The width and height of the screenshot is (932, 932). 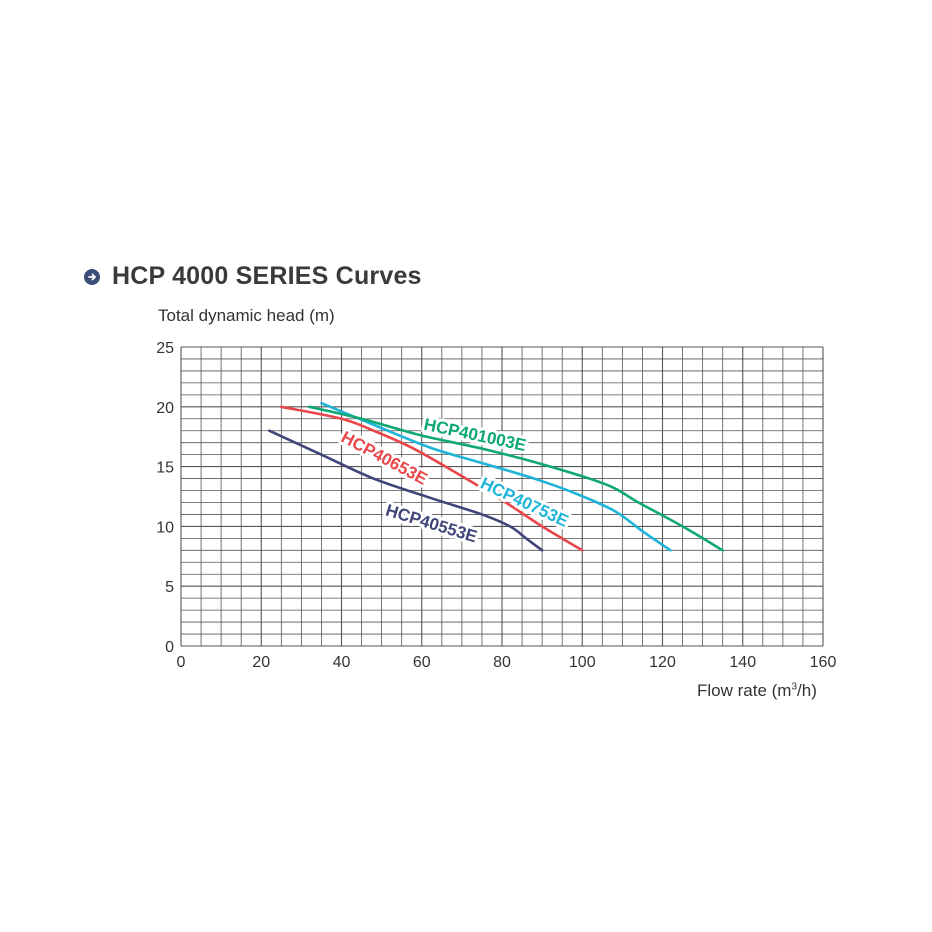 I want to click on x-axis-label-suffix: /h), so click(x=807, y=690).